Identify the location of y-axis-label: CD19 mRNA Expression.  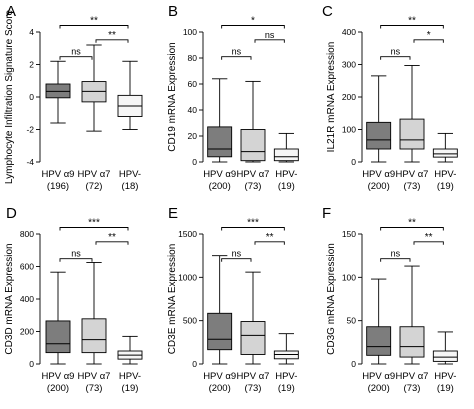
(172, 96).